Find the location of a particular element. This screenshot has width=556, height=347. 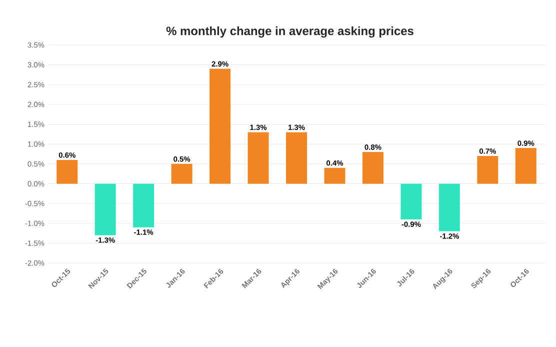

chart-title: % monthly change in average asking prices is located at coordinates (290, 32).